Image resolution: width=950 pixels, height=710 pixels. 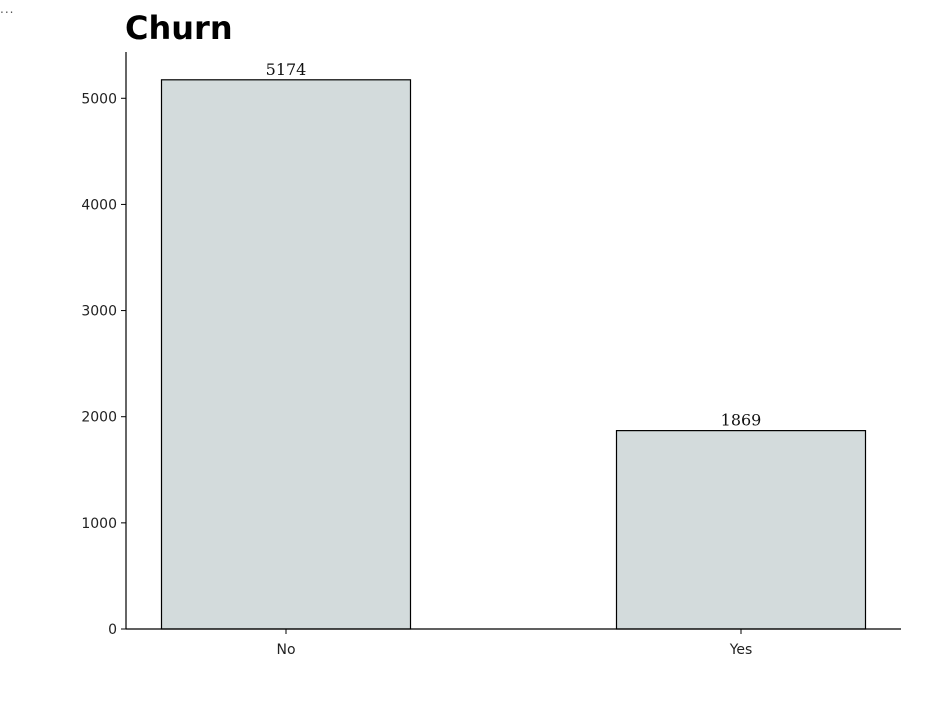 What do you see at coordinates (99, 205) in the screenshot?
I see `y-tick-label: 4000` at bounding box center [99, 205].